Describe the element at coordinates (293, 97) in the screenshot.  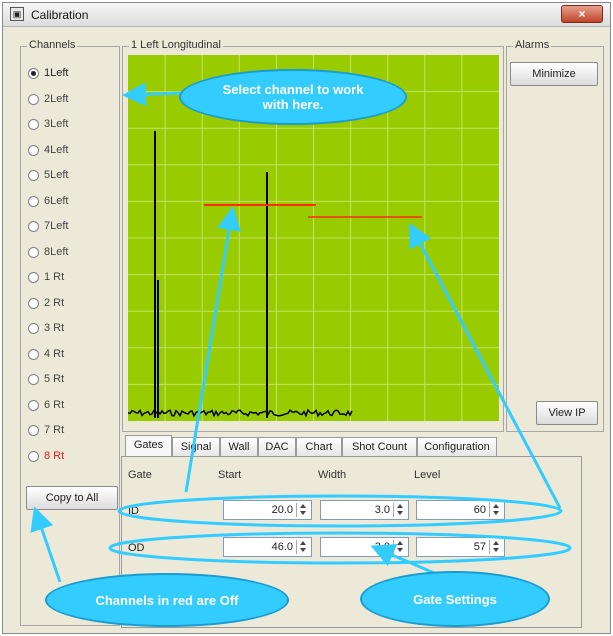
I see `callout-select-channel: Select channel to work with here.` at that location.